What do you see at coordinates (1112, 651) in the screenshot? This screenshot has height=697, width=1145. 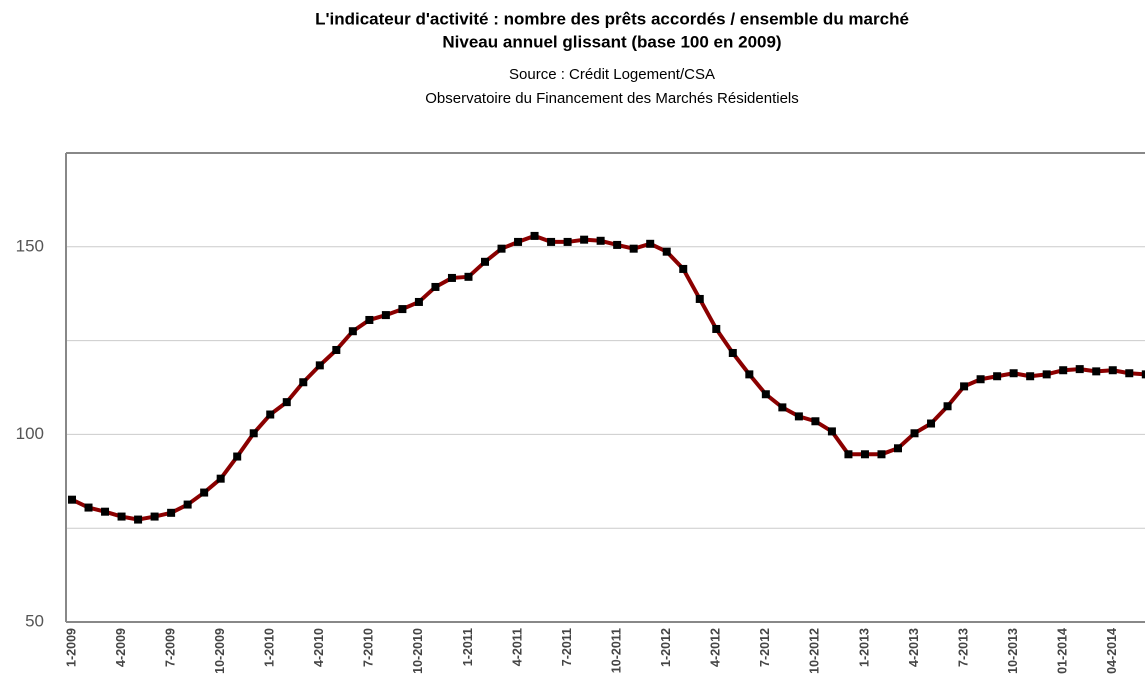 I see `x-tick-label: 04-2014` at bounding box center [1112, 651].